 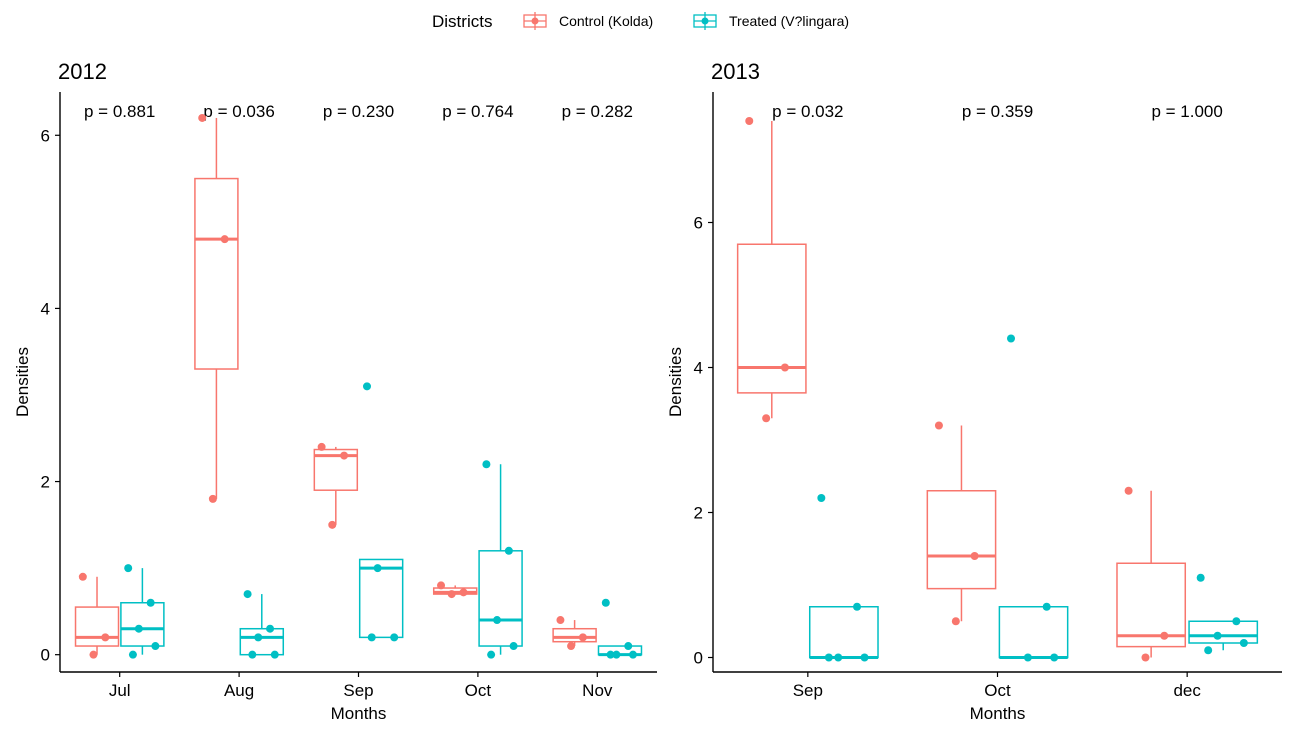 I want to click on box-Control (Kolda)-dec, so click(x=1151, y=574).